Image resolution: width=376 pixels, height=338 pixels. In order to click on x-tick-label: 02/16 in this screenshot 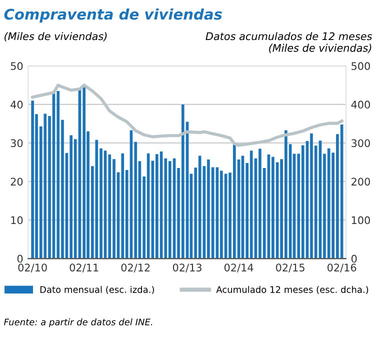, I will do `click(342, 268)`.